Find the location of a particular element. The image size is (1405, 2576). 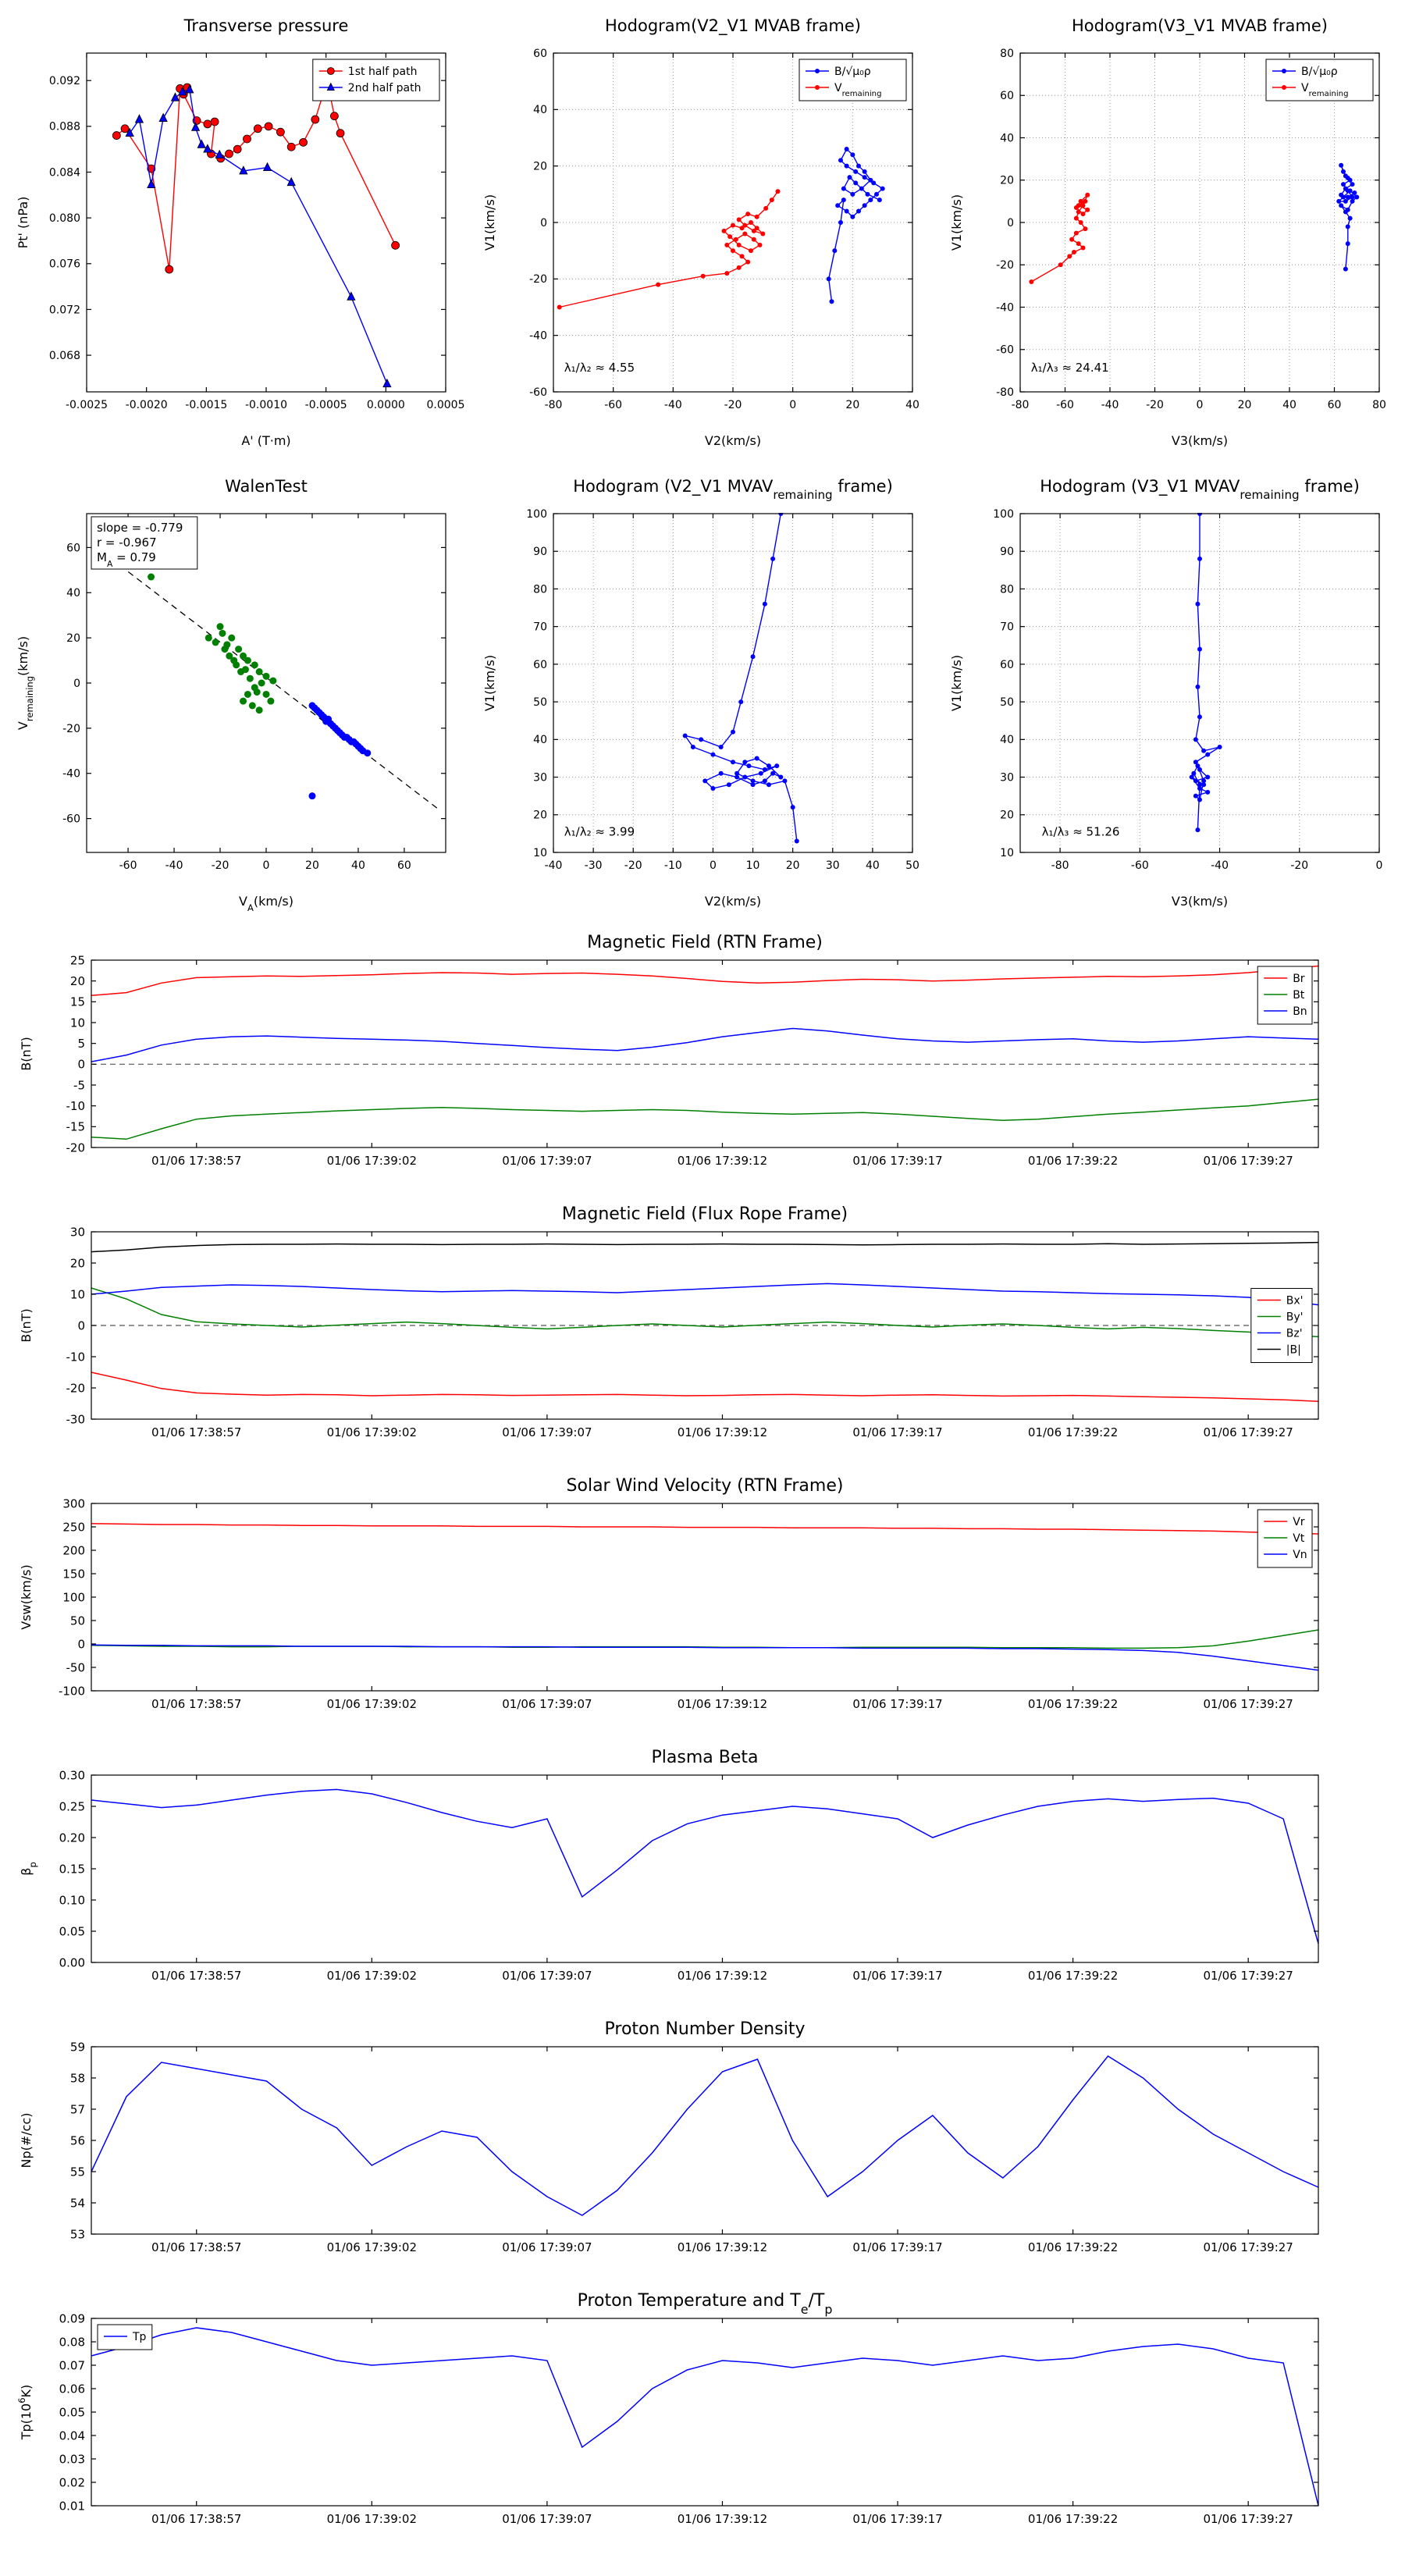

stats-line: slope = -0.779 is located at coordinates (140, 528).